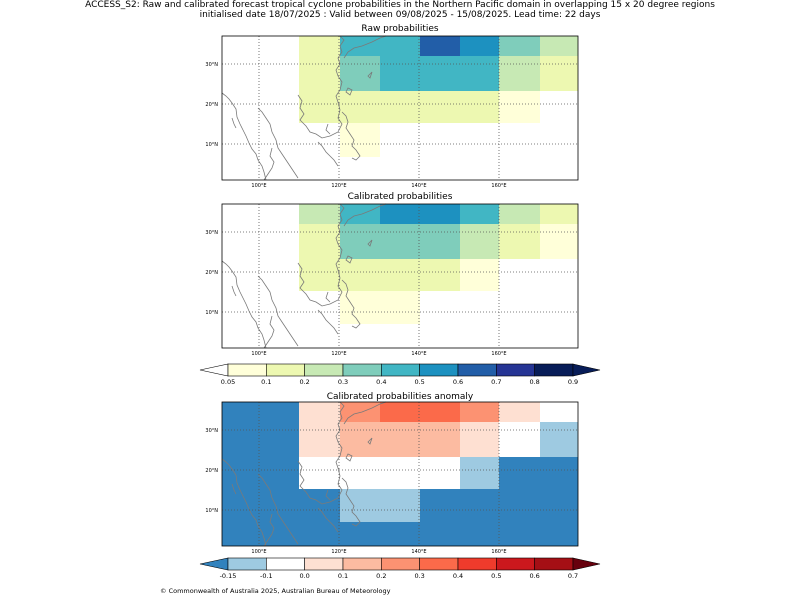 This screenshot has height=600, width=800. What do you see at coordinates (211, 145) in the screenshot?
I see `lat-tick-10-raw: 10°N` at bounding box center [211, 145].